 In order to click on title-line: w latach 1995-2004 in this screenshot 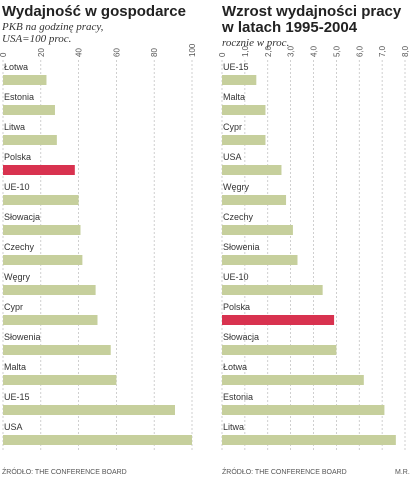, I will do `click(289, 27)`.